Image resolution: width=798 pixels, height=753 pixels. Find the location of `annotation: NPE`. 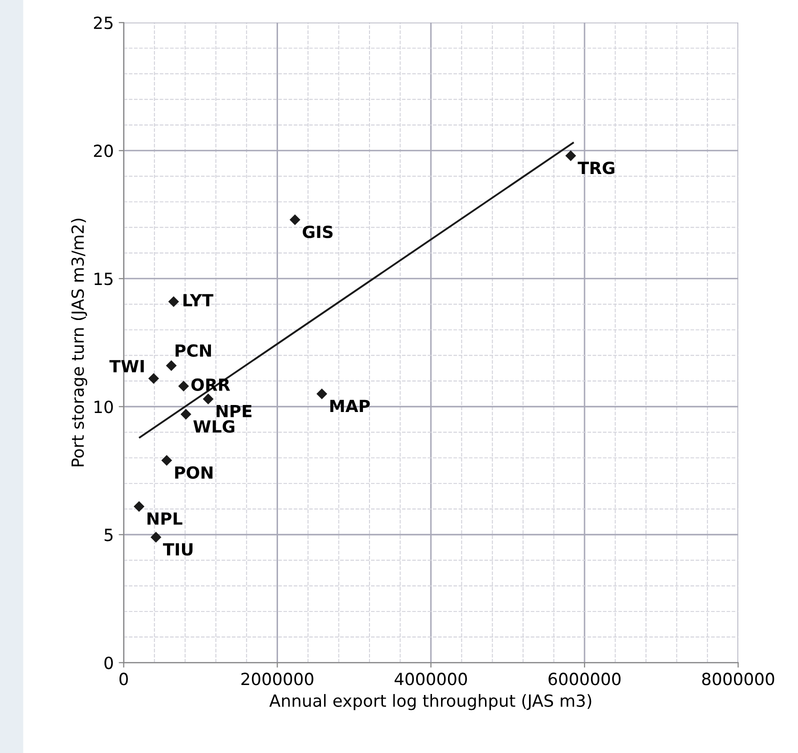

annotation: NPE is located at coordinates (234, 411).